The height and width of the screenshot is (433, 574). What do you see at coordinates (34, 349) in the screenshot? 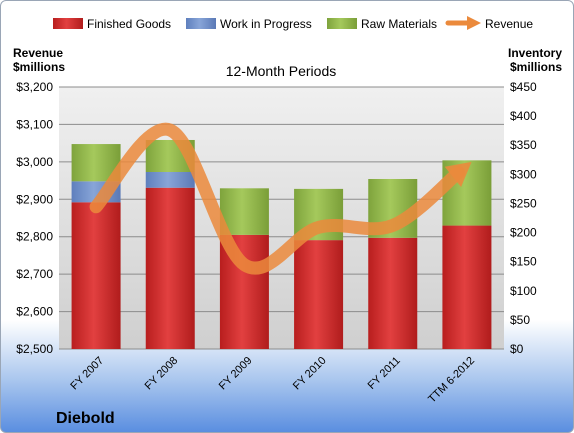
I see `left-tick-label: $2,500` at bounding box center [34, 349].